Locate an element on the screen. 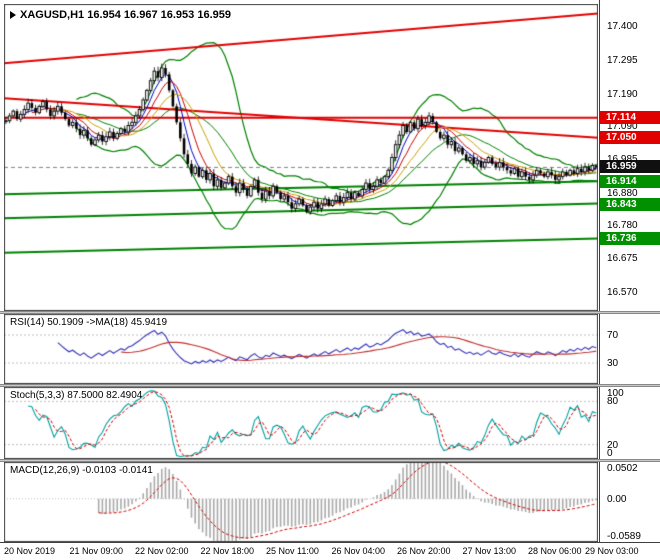 This screenshot has height=560, width=660. time-label: 26 Nov 04:00 is located at coordinates (358, 551).